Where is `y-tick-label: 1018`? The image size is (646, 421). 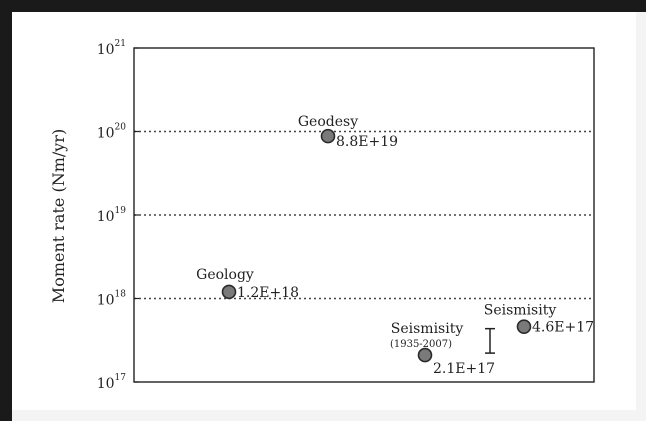
y-tick-label: 1018 is located at coordinates (112, 299).